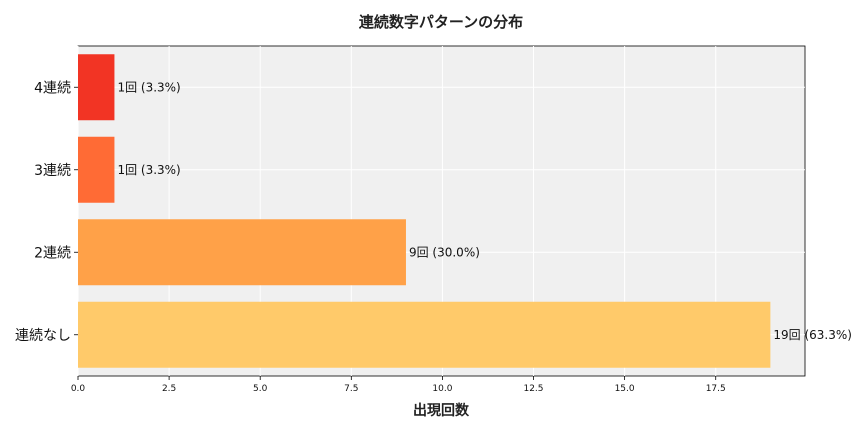 The width and height of the screenshot is (864, 432). Describe the element at coordinates (52, 87) in the screenshot. I see `y-tick-label: 4連続` at that location.